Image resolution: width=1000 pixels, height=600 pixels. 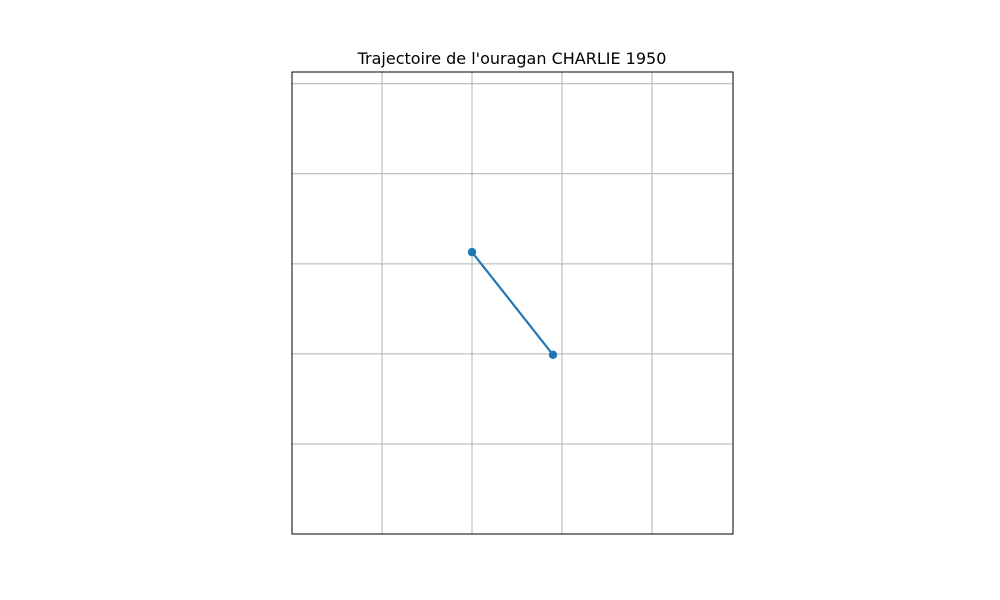 I want to click on track-line, so click(x=512, y=303).